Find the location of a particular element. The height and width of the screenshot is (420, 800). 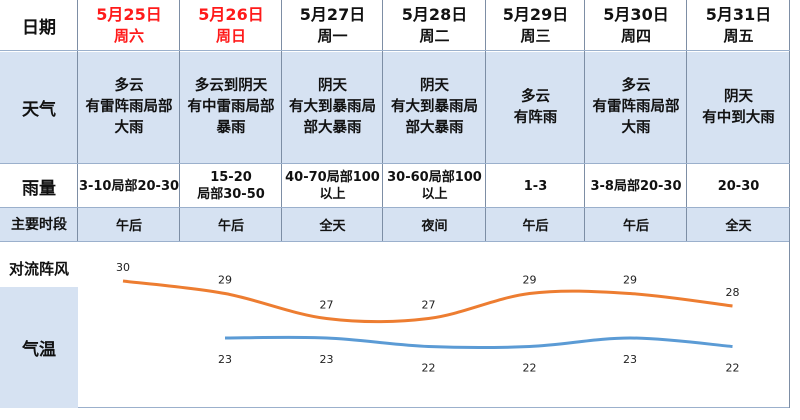

weather-text: 部大暴雨 is located at coordinates (434, 128).